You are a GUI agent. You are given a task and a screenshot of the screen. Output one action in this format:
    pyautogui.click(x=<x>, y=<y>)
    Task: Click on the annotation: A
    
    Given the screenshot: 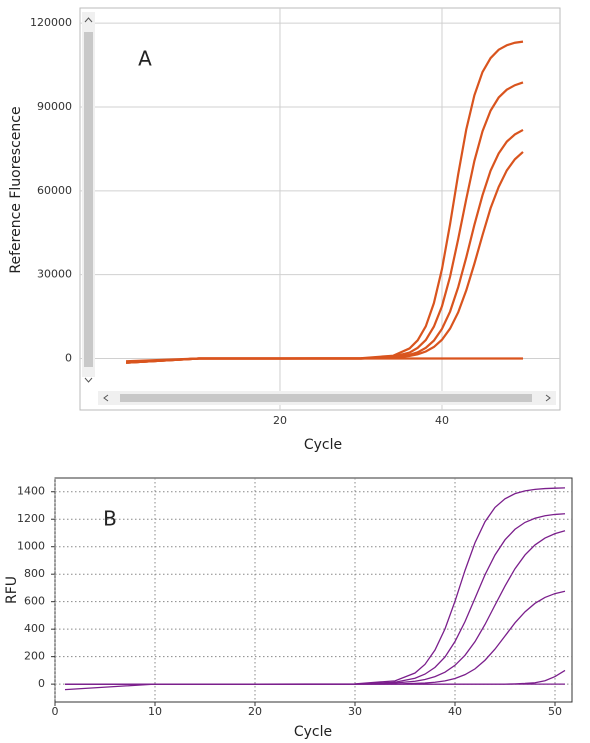 What is the action you would take?
    pyautogui.click(x=145, y=59)
    